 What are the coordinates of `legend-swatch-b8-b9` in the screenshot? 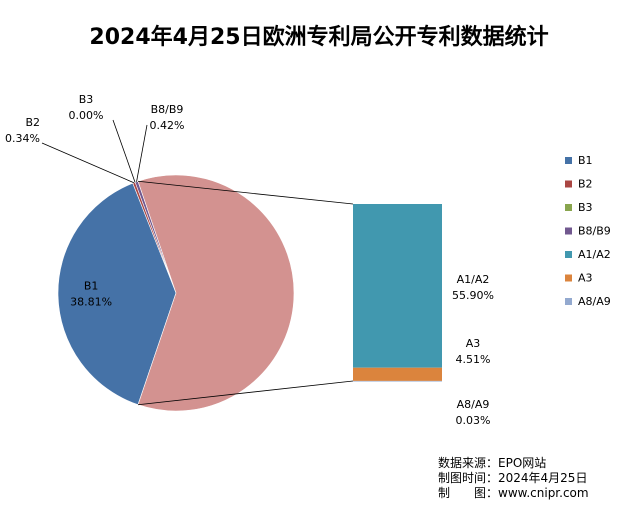 It's located at (568, 231).